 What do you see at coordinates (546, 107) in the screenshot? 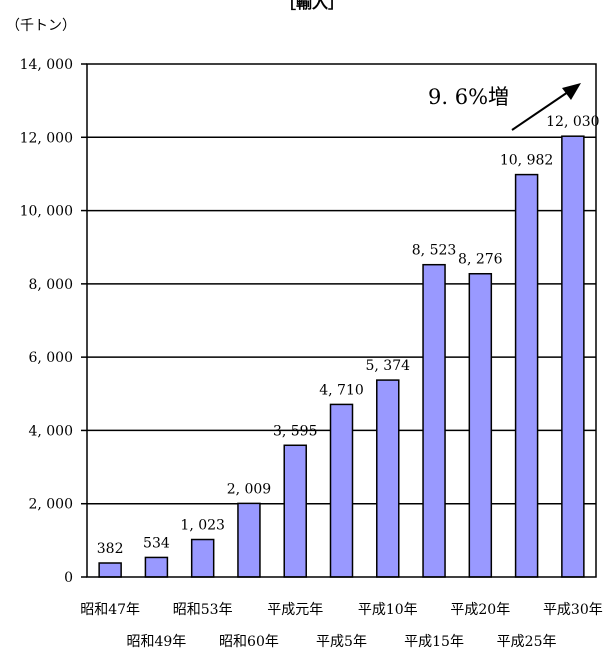
I see `growth-arrow-icon` at bounding box center [546, 107].